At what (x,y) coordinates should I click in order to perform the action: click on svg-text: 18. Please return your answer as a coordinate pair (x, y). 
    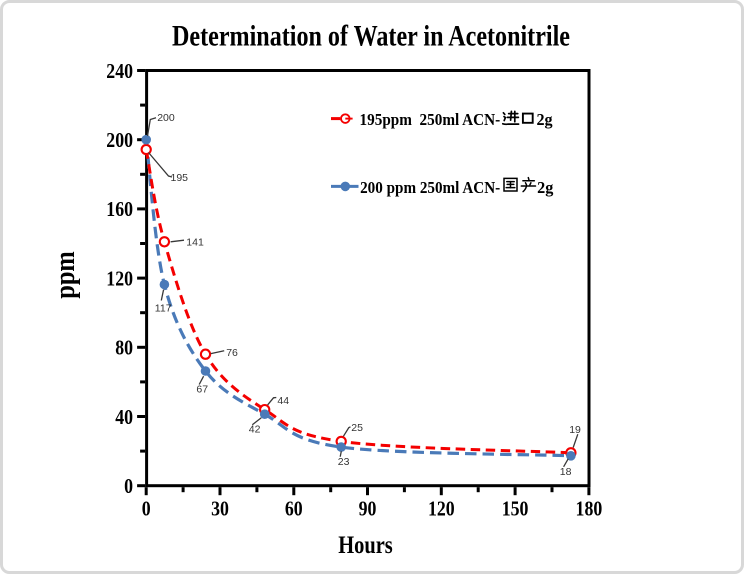
    Looking at the image, I should click on (566, 472).